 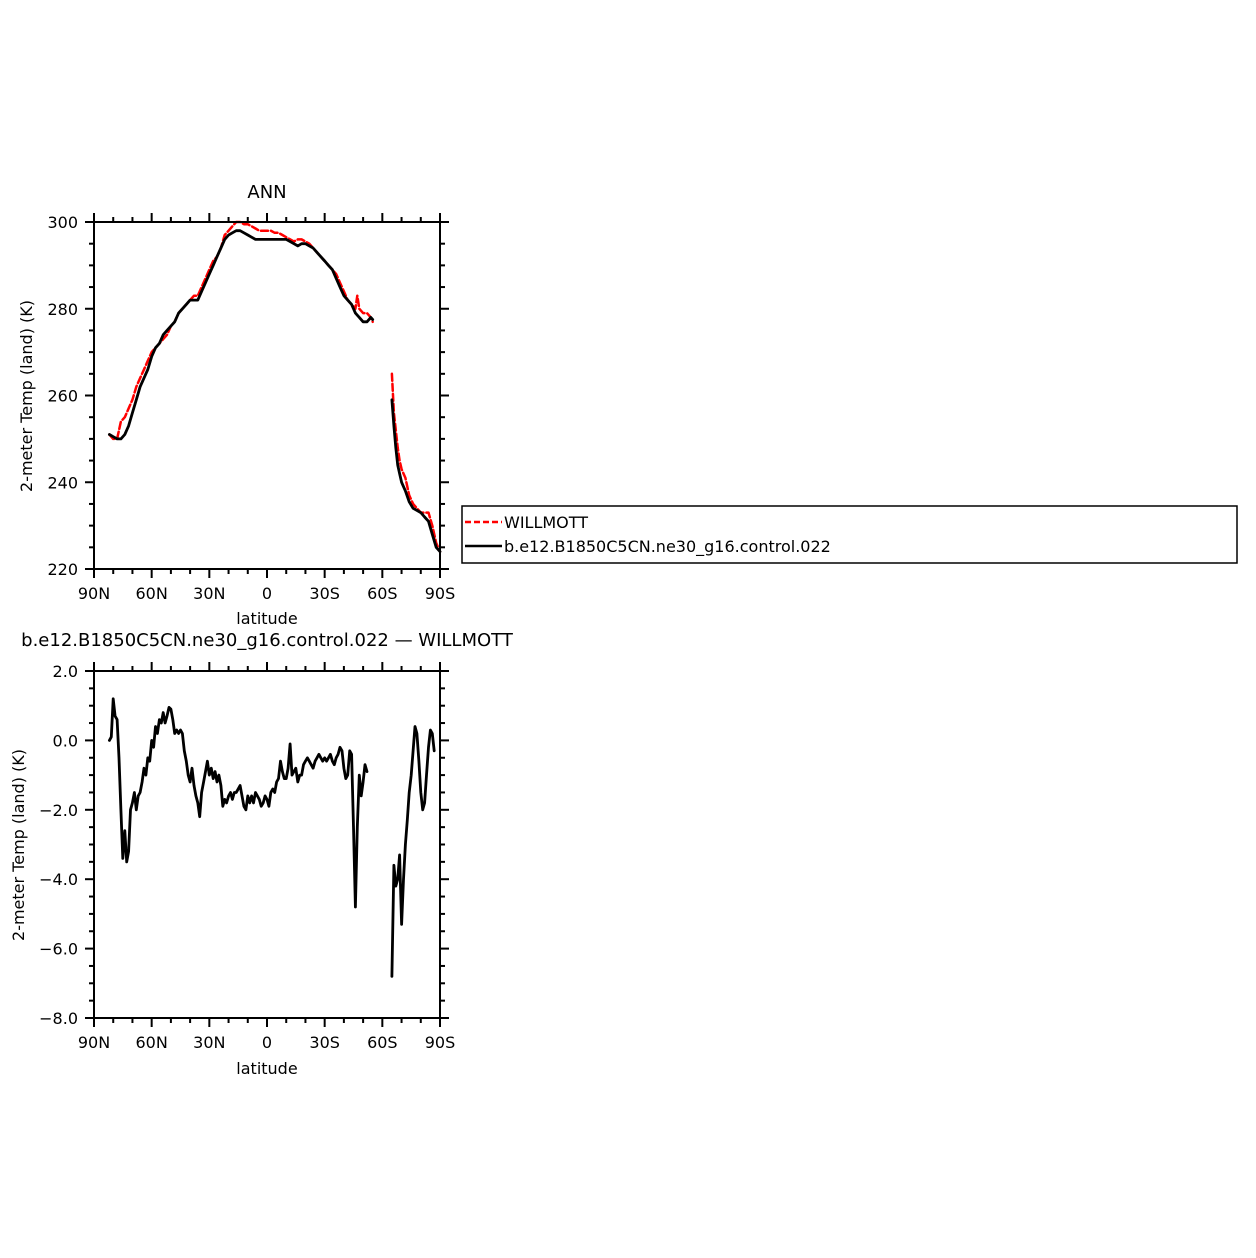 I want to click on top-plot-frame, so click(x=267, y=395).